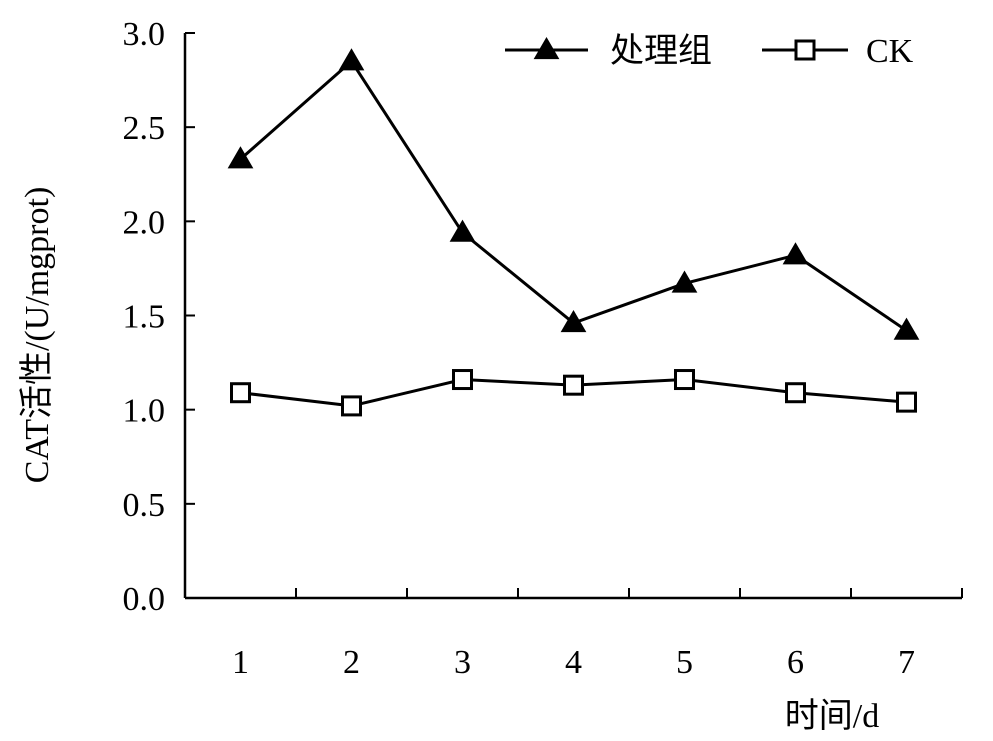 The width and height of the screenshot is (993, 741). Describe the element at coordinates (795, 662) in the screenshot. I see `x-tick-label: 6` at that location.